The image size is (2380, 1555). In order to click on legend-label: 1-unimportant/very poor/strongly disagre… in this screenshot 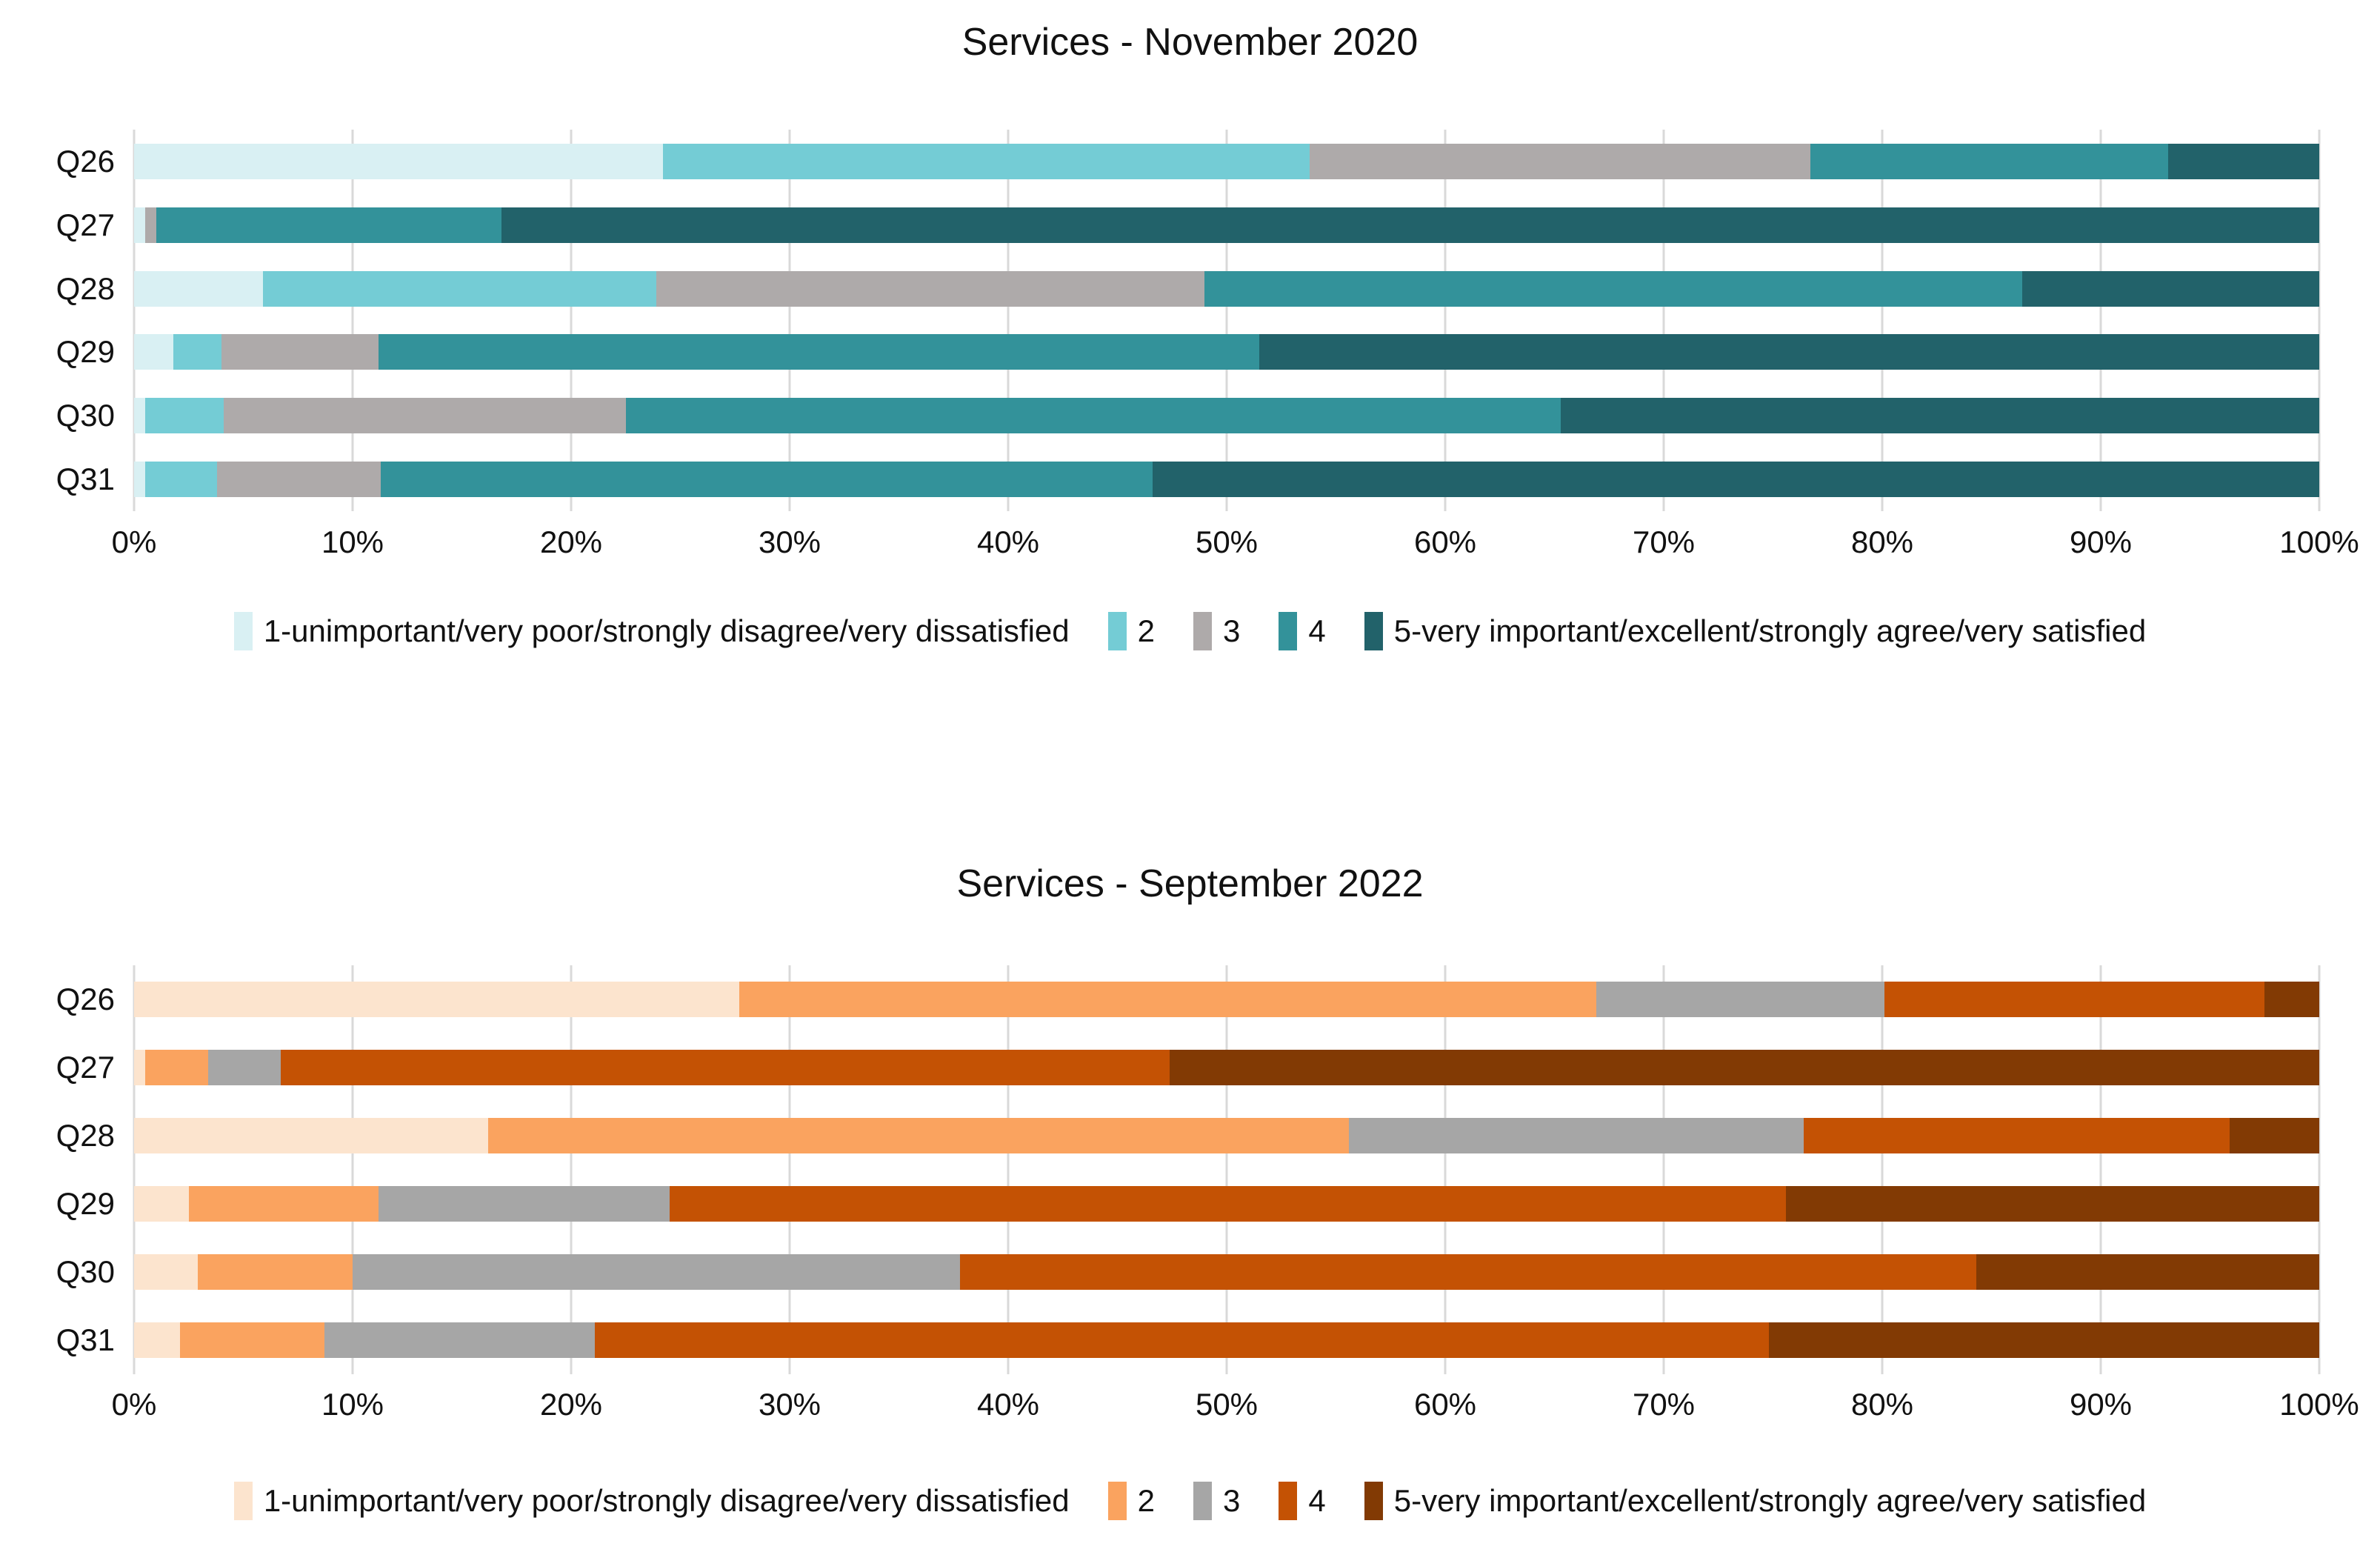, I will do `click(666, 631)`.